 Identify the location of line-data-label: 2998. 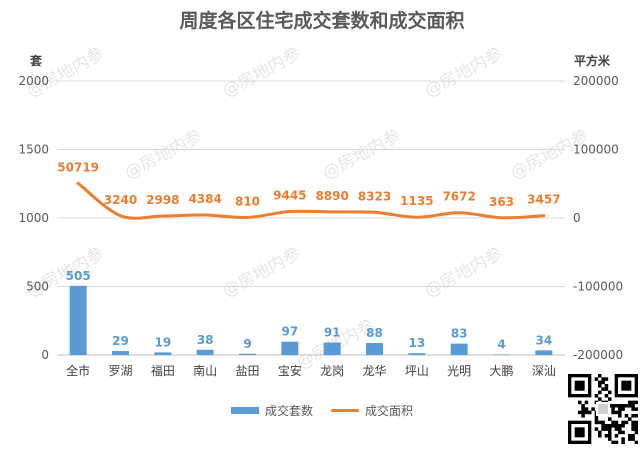
(162, 200).